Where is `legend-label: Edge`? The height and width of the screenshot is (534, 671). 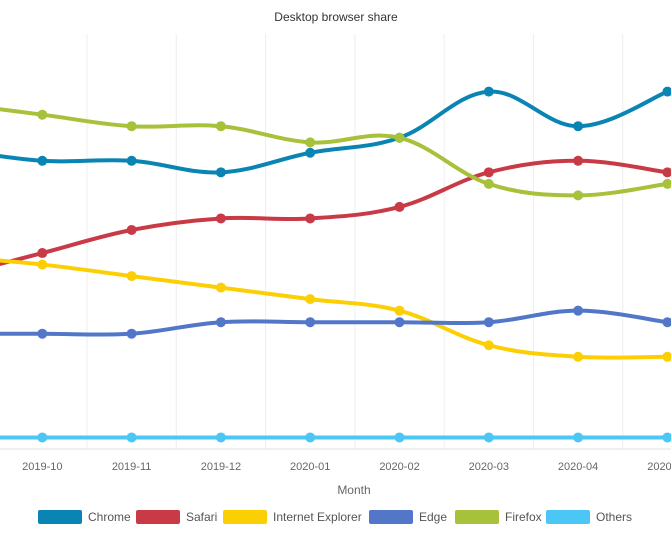 legend-label: Edge is located at coordinates (433, 517).